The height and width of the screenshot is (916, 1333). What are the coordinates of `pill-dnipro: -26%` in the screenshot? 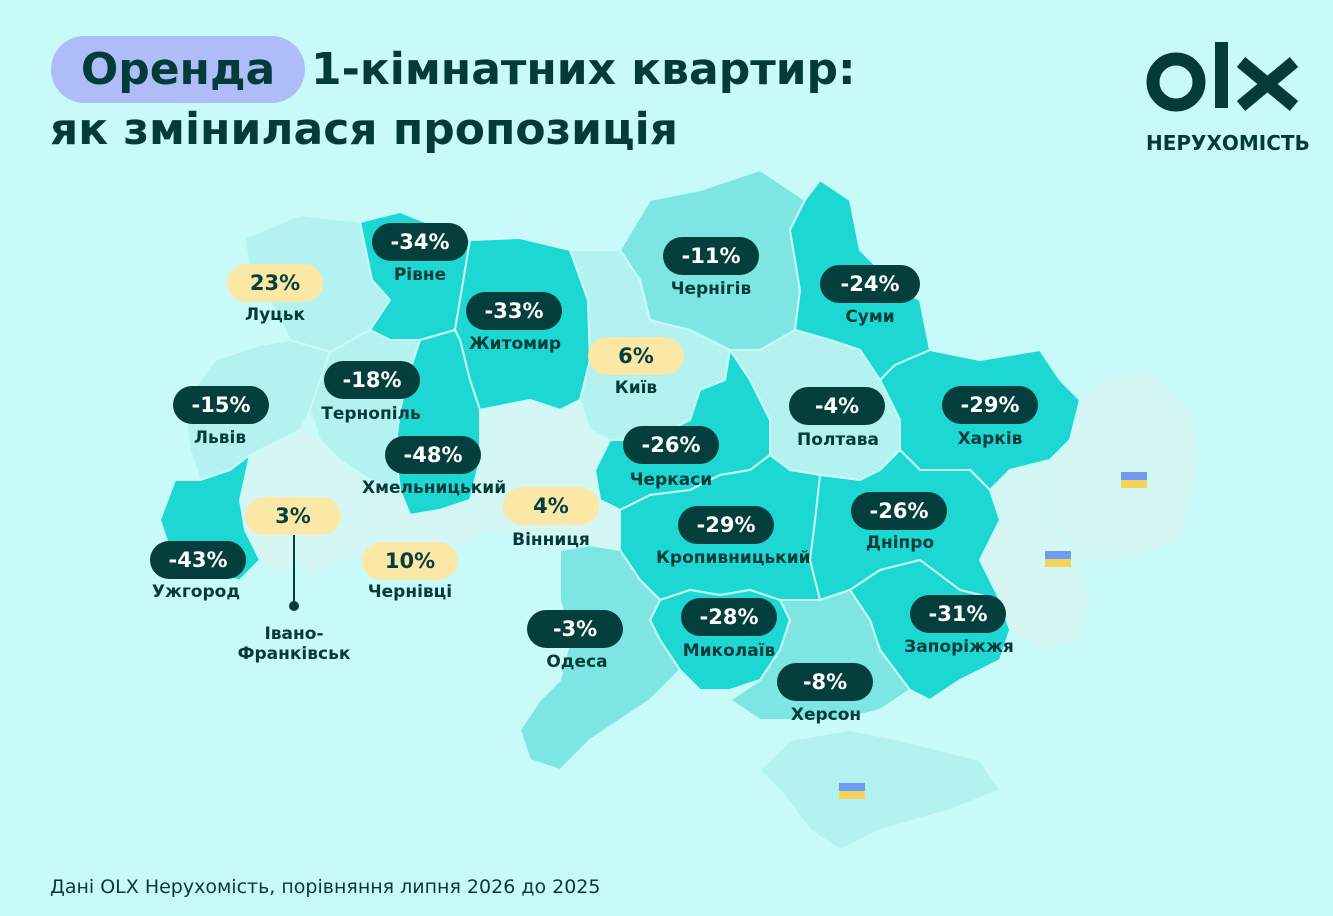 It's located at (899, 511).